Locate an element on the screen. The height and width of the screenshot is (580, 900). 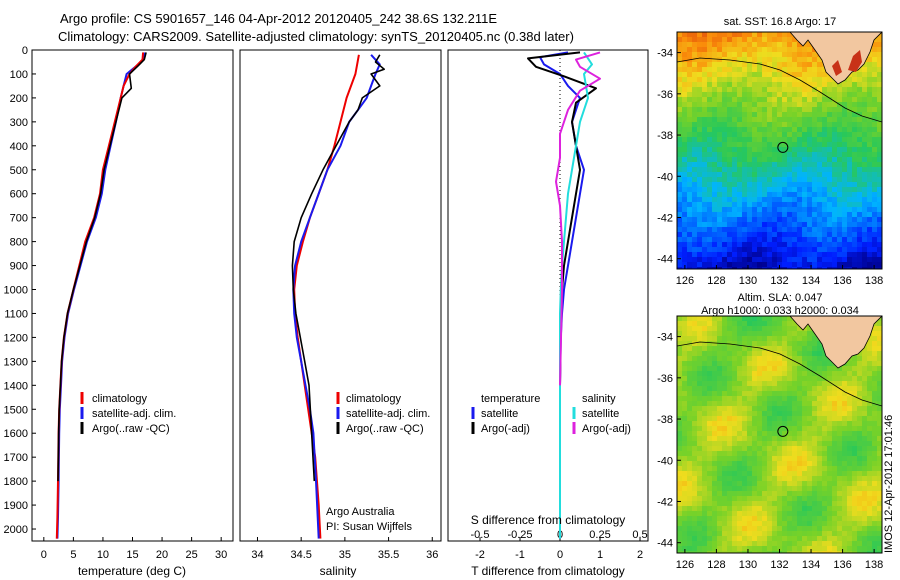
sla-lat-tick-label: -36 is located at coordinates (665, 379).